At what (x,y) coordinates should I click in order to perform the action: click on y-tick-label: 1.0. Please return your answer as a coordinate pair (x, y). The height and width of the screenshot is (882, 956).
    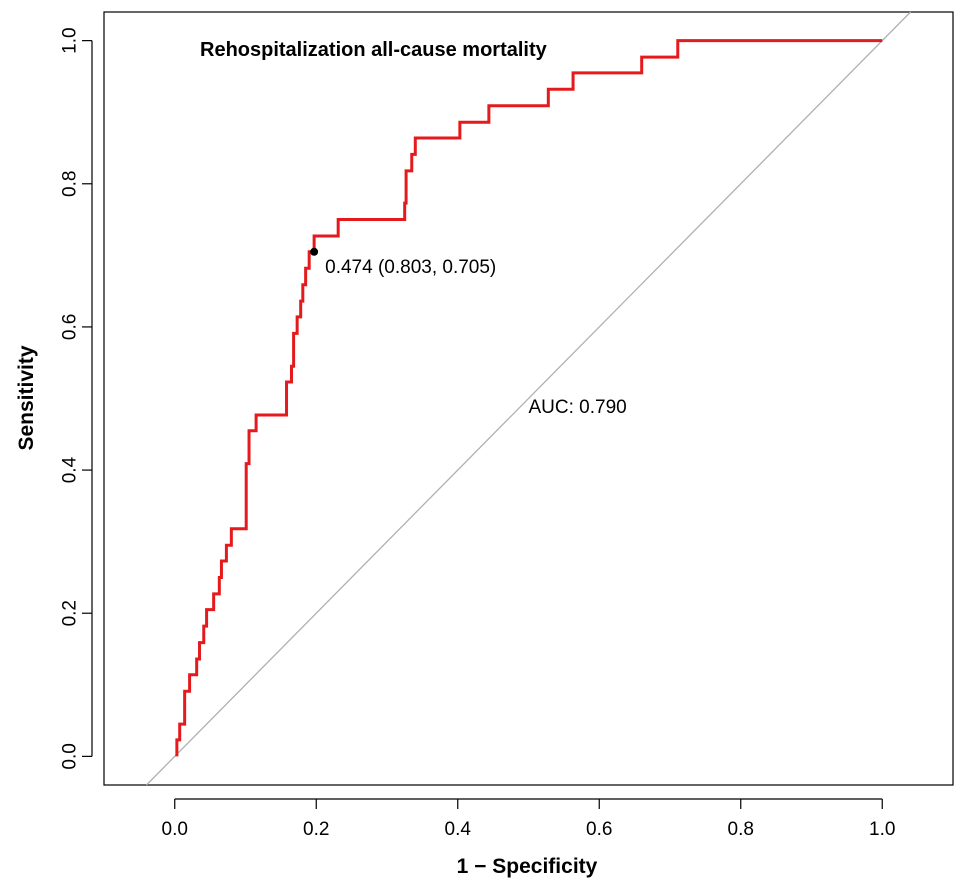
    Looking at the image, I should click on (70, 40).